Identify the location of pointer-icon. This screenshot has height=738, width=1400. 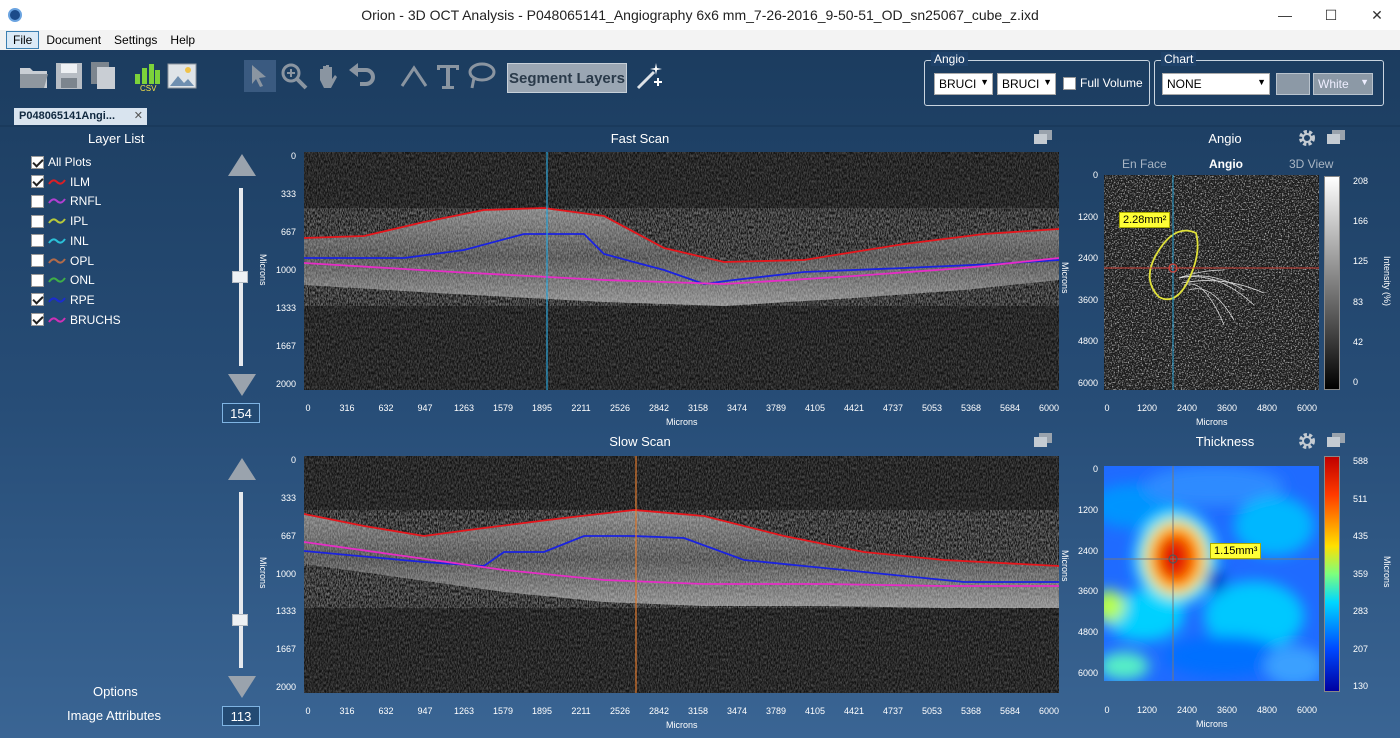
(260, 76).